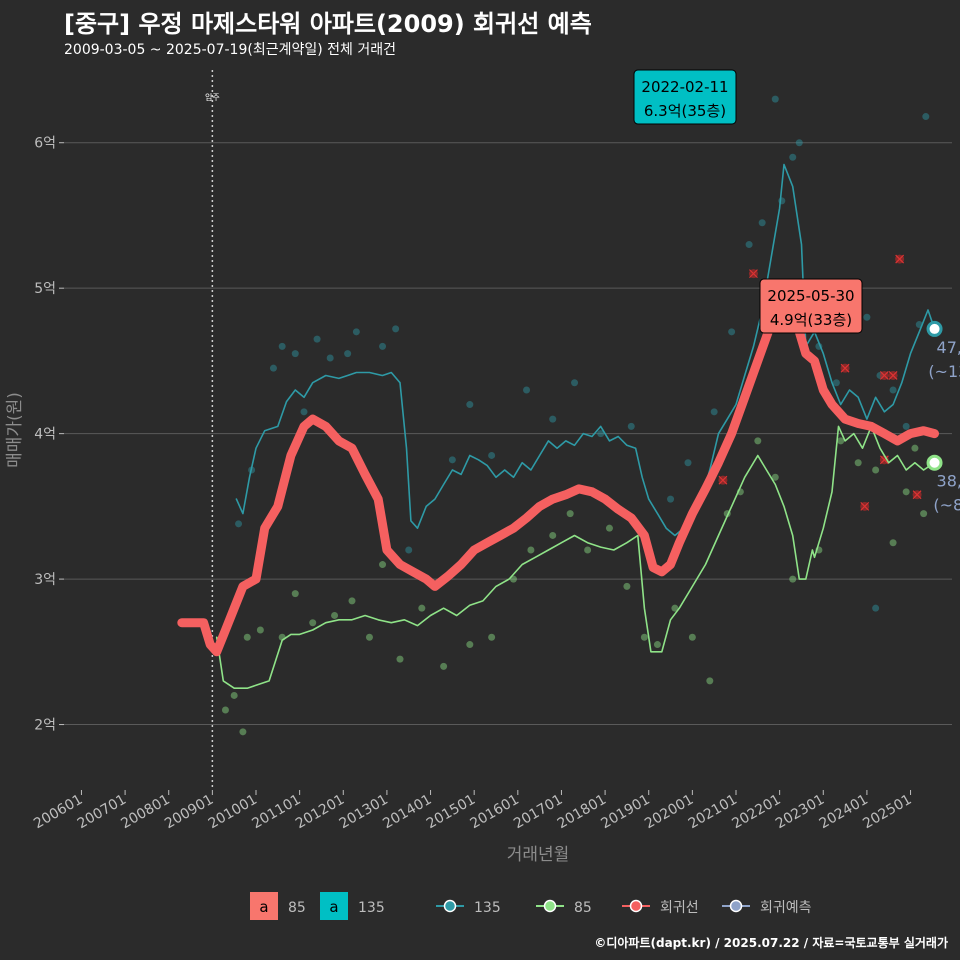 This screenshot has height=960, width=960. What do you see at coordinates (212, 97) in the screenshot?
I see `move-in-label: 입주` at bounding box center [212, 97].